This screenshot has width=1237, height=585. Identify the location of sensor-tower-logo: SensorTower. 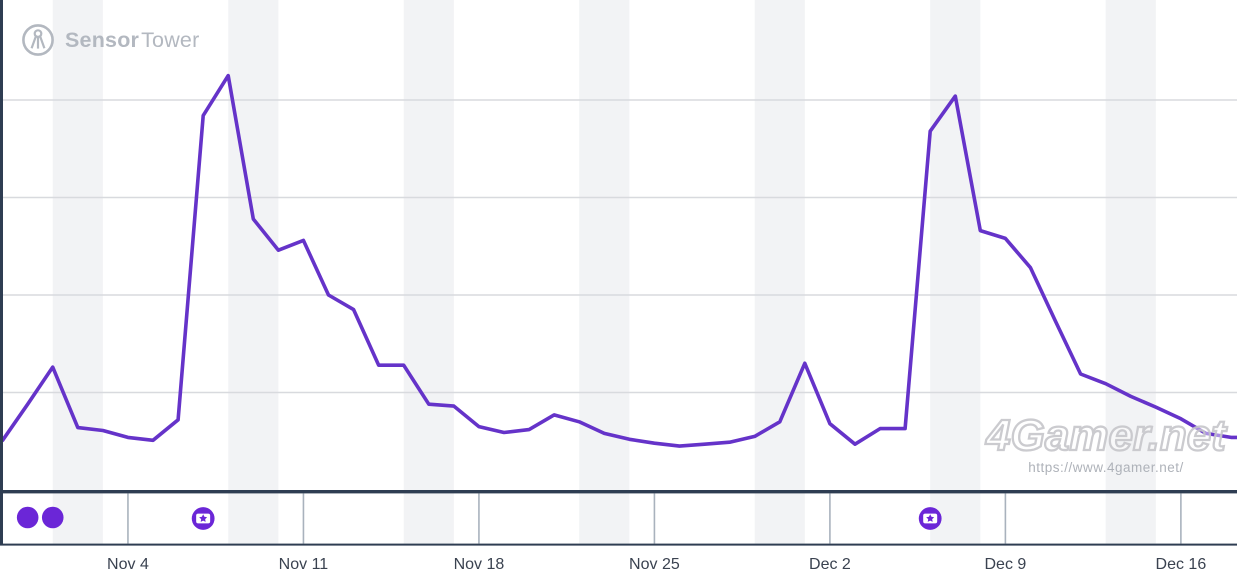
(108, 40).